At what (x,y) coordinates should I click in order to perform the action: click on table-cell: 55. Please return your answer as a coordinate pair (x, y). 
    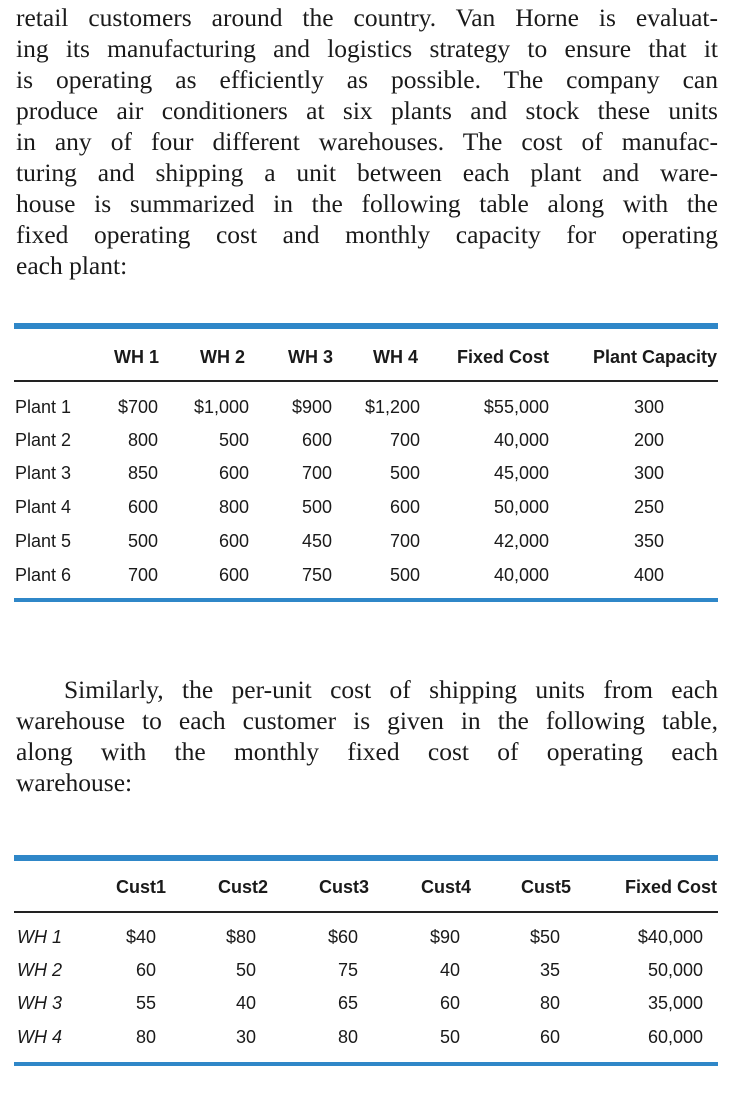
    Looking at the image, I should click on (145, 1003).